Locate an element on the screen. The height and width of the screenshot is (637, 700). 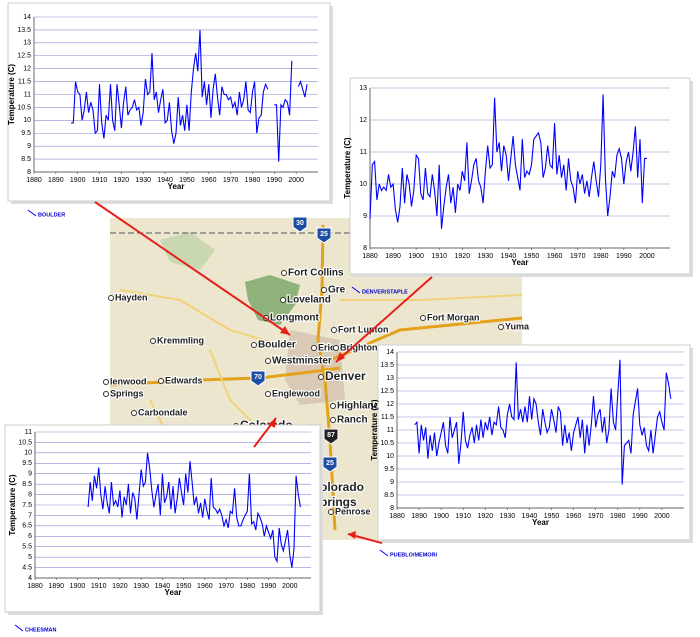
map-label: Springs is located at coordinates (127, 393).